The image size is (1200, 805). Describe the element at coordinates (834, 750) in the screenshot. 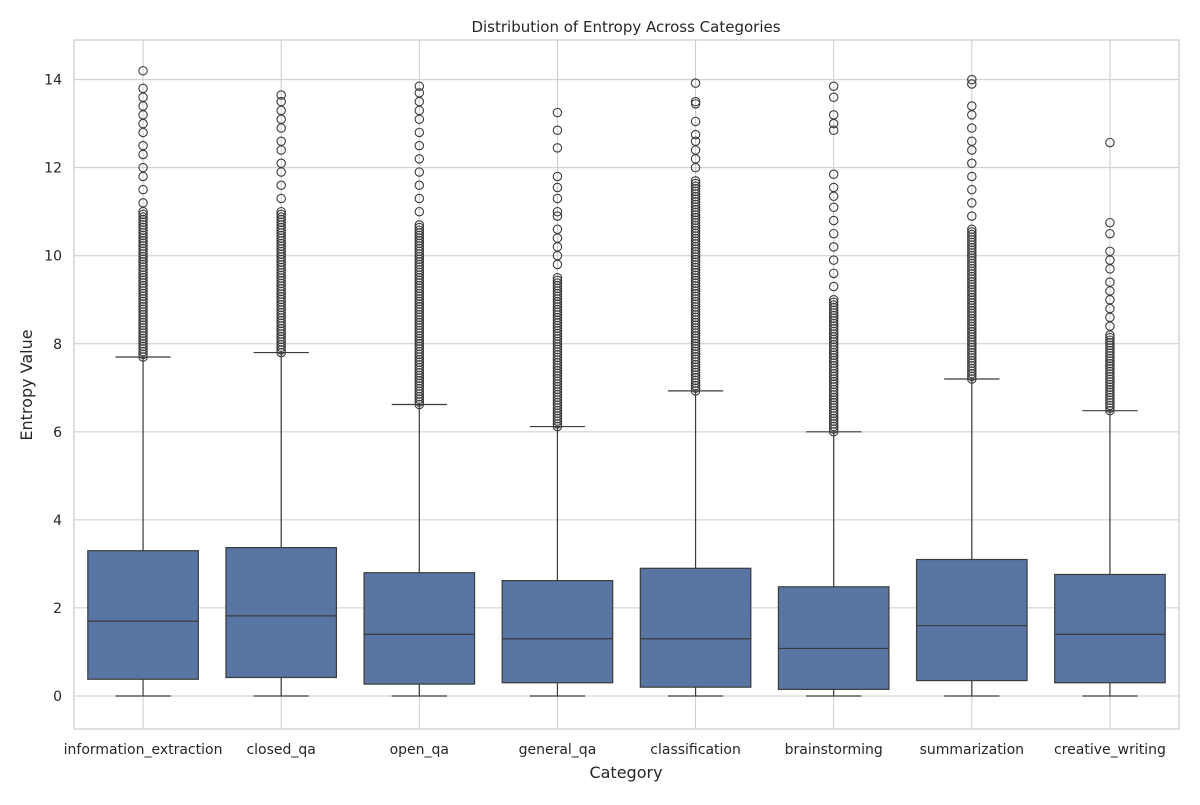

I see `x-tick-label: brainstorming` at that location.